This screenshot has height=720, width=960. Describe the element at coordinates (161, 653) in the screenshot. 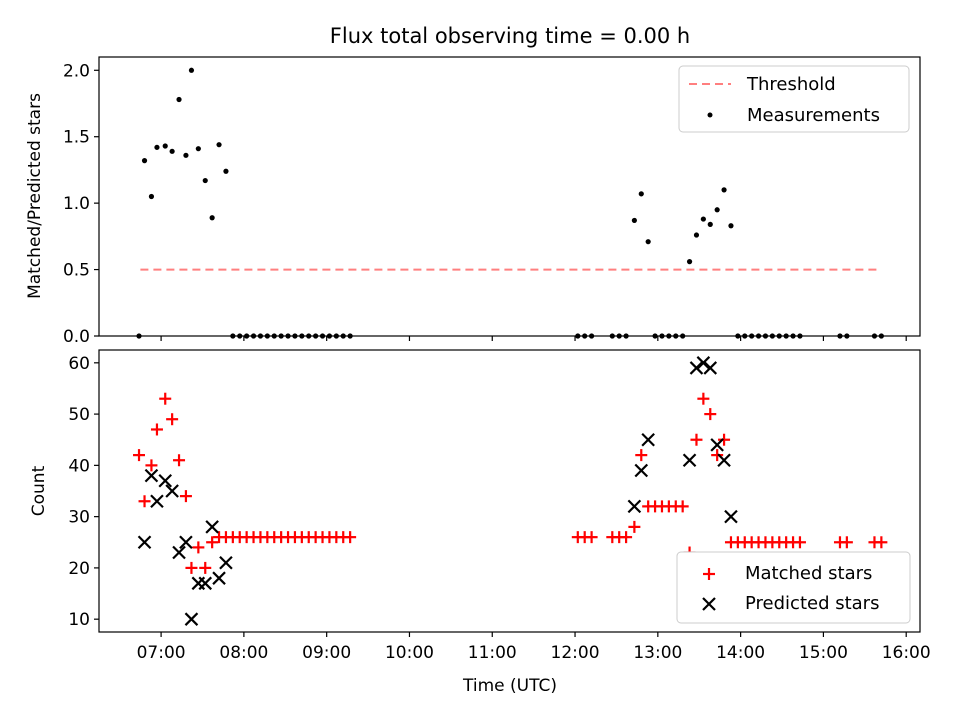

I see `bottom-x-tick-label: 07:00` at that location.